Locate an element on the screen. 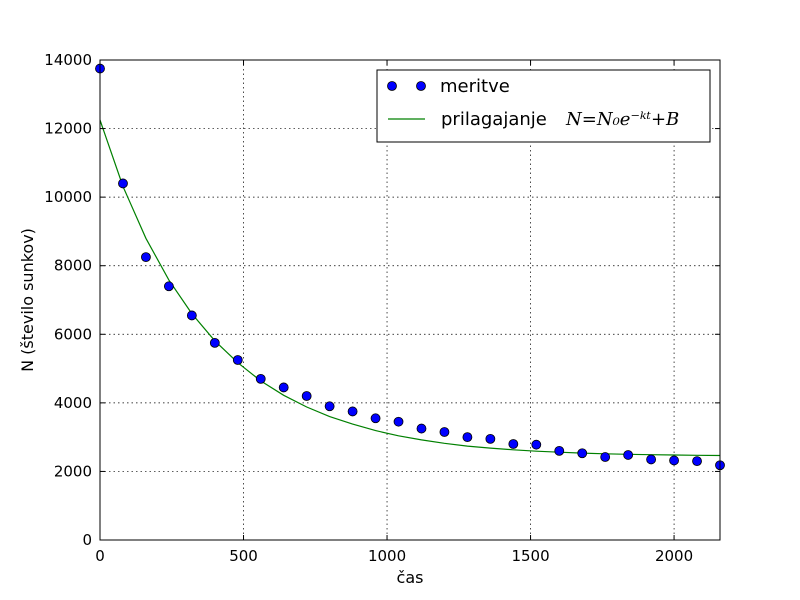 The image size is (800, 600). legend-fit-formula: N=N₀e⁻ᵏᵗ+B is located at coordinates (622, 119).